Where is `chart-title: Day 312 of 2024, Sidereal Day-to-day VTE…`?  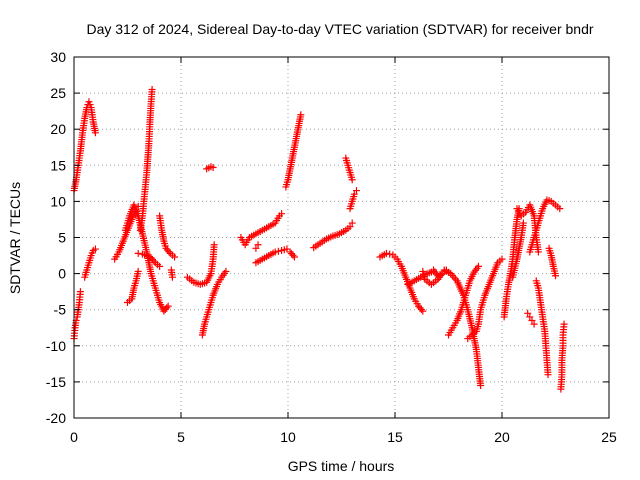
chart-title: Day 312 of 2024, Sidereal Day-to-day VTE… is located at coordinates (339, 29).